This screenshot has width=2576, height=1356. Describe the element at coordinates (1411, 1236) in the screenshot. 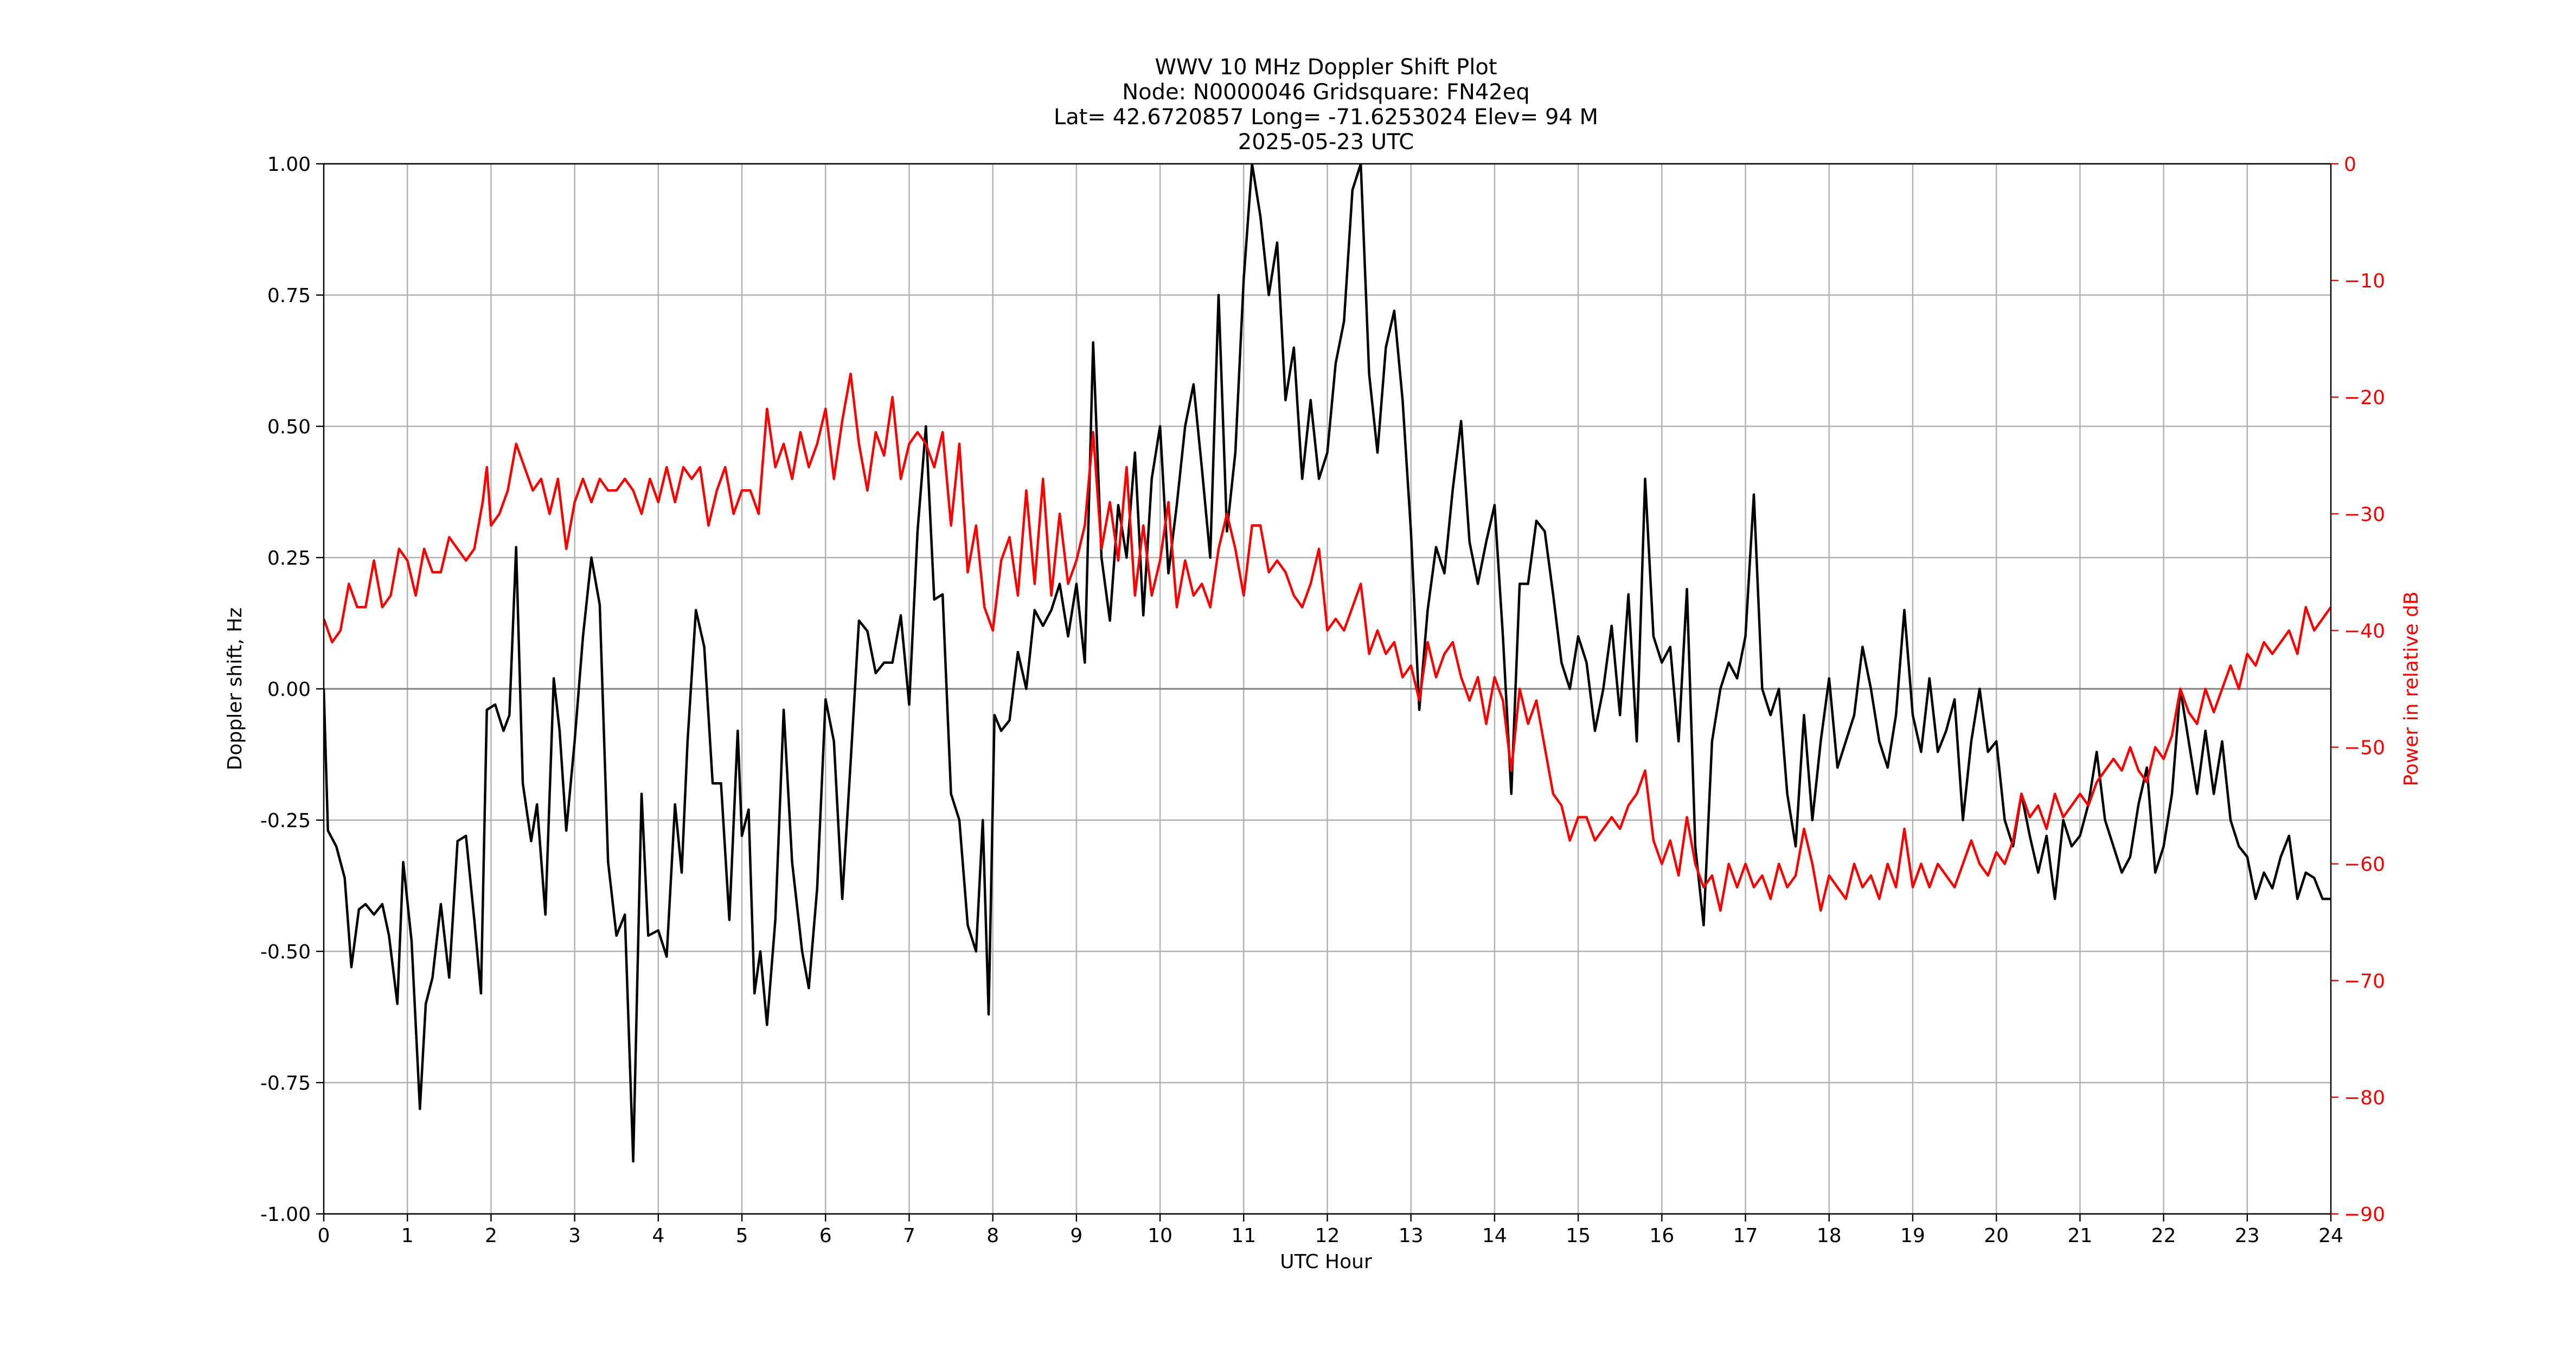

I see `x-tick-label: 13` at that location.